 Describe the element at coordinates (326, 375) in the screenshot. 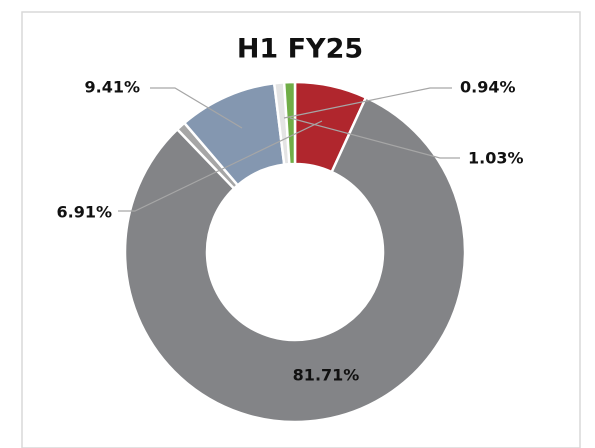

I see `data-label: 81.71%` at that location.